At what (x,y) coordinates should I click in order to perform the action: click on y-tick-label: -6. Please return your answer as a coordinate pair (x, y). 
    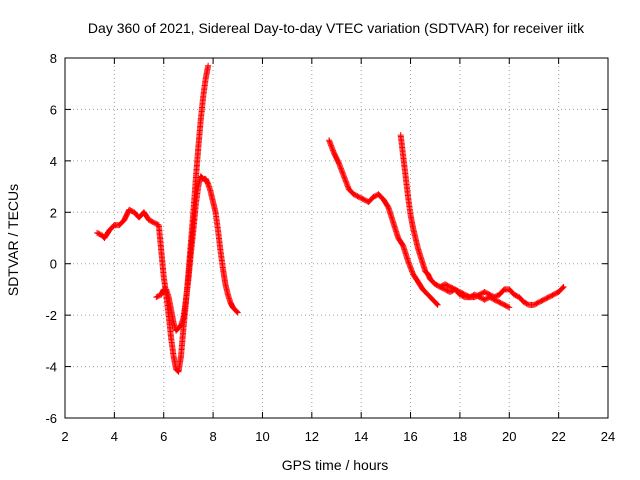
    Looking at the image, I should click on (51, 418).